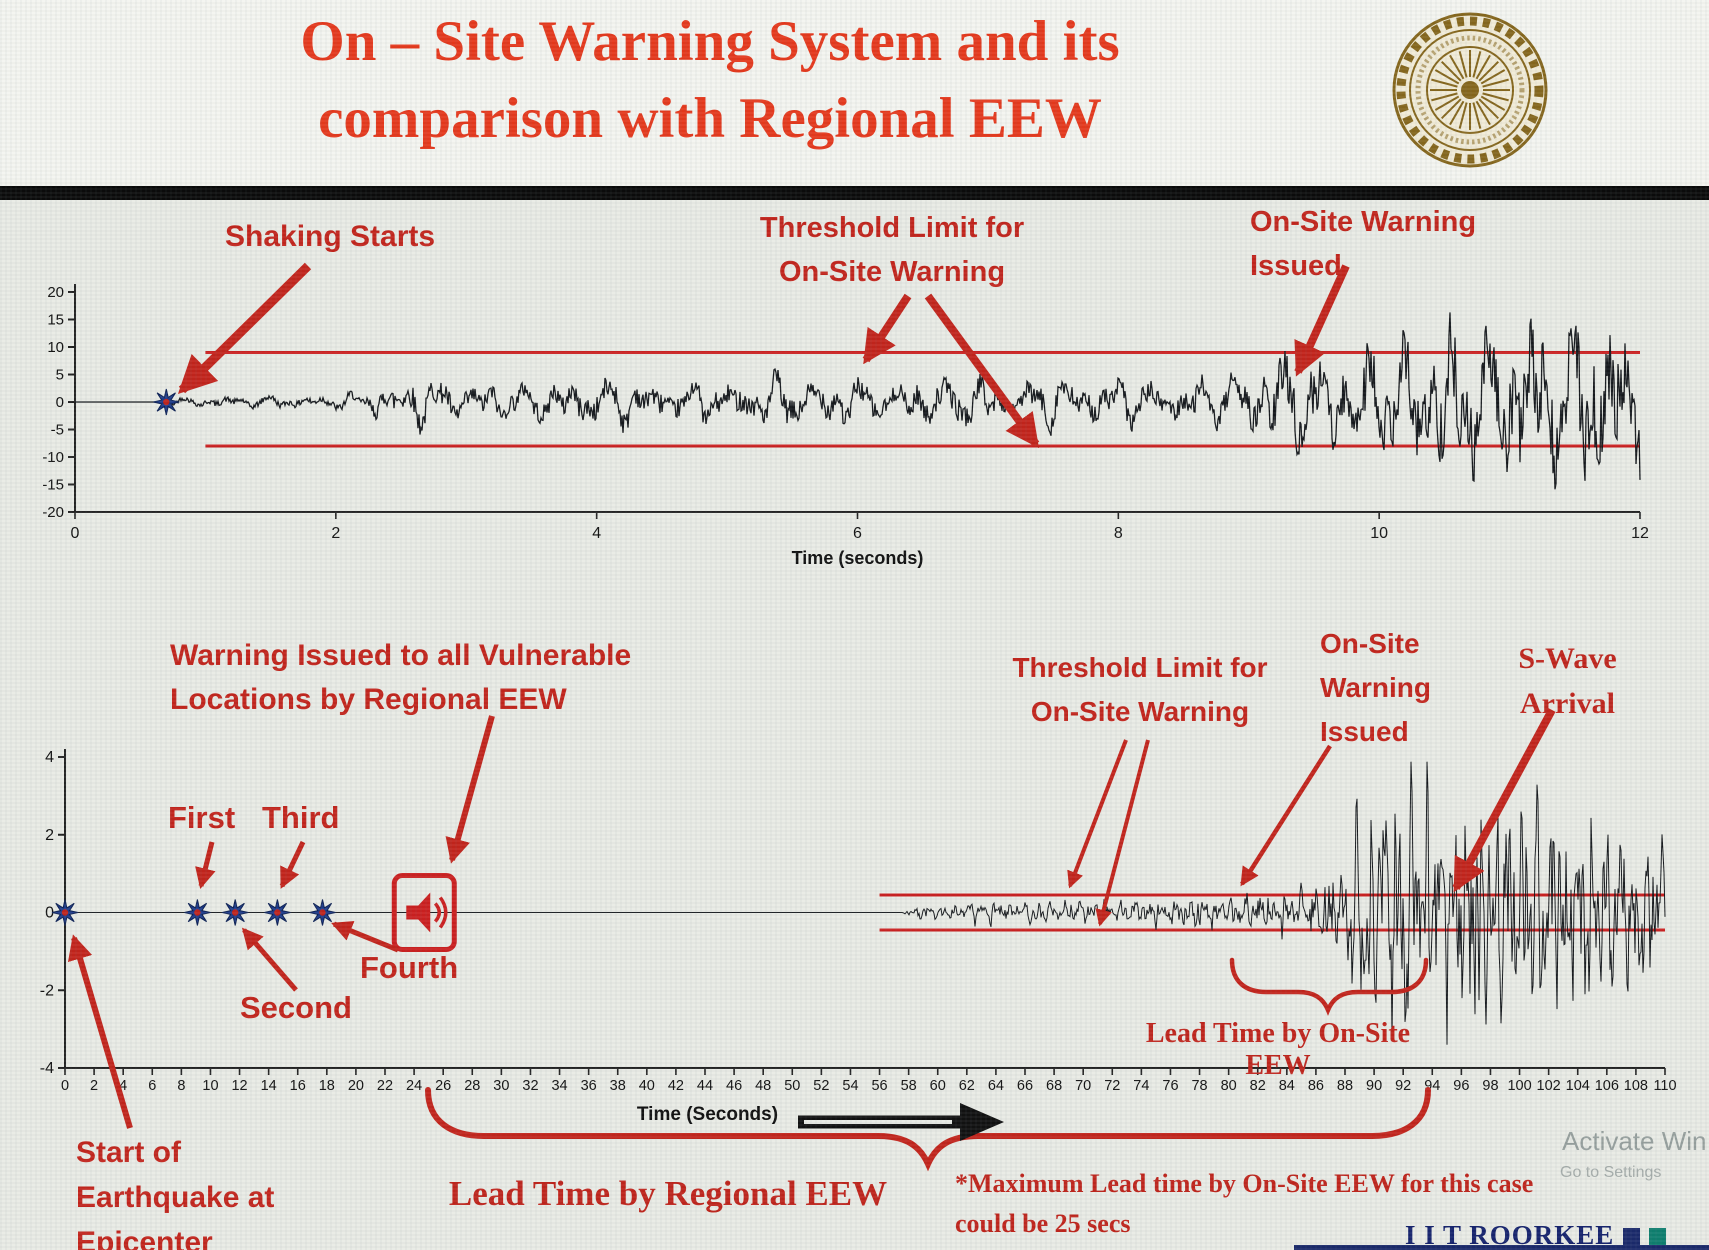  Describe the element at coordinates (1140, 690) in the screenshot. I see `annotation-threshold-bottom: Threshold Limit for On-Site Warning` at that location.